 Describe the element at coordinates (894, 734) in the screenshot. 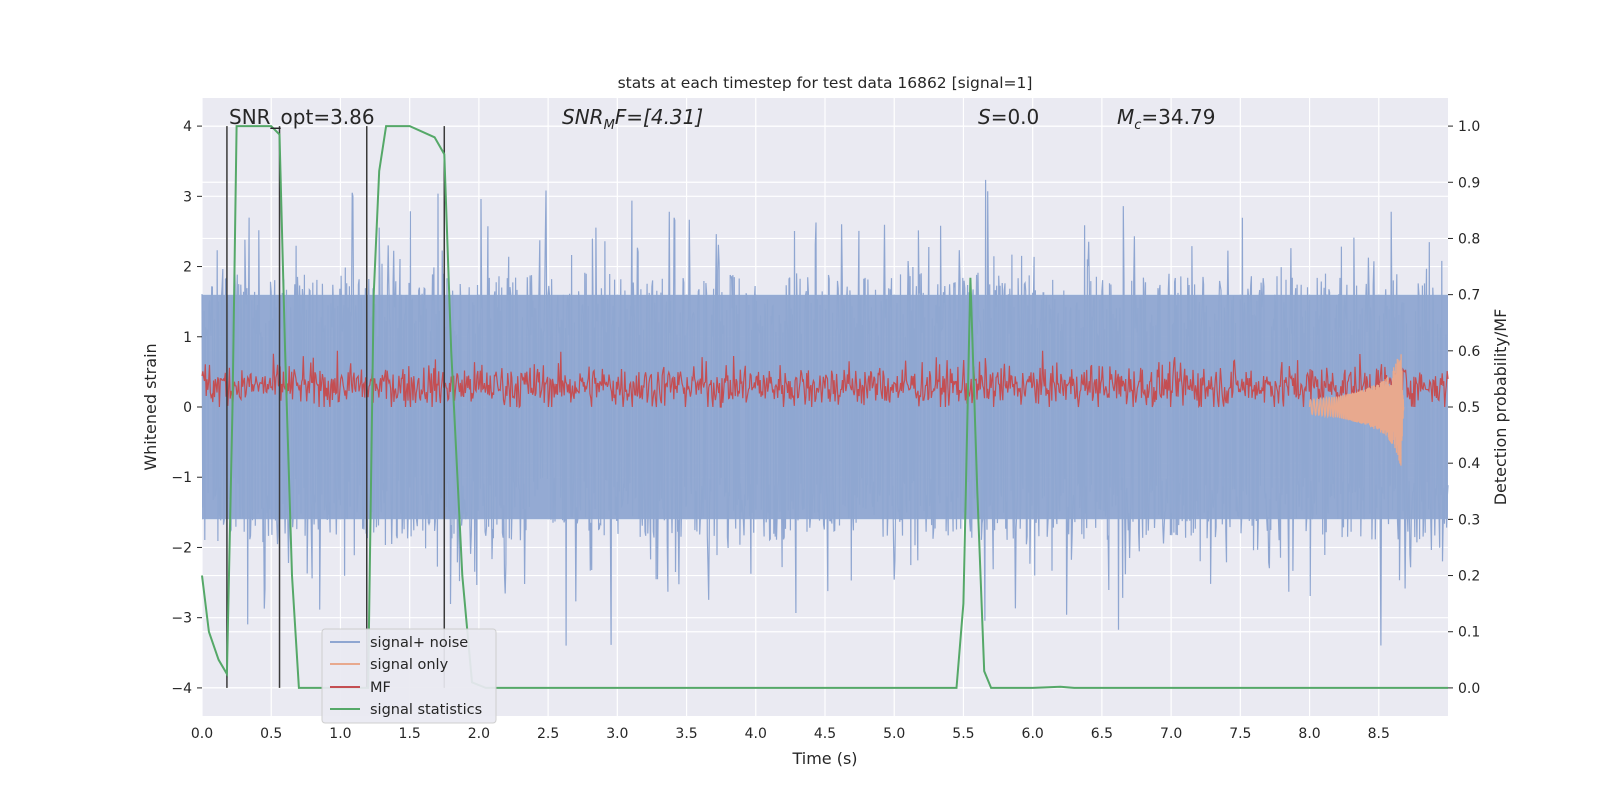

I see `x-tick-label: 5.0` at that location.